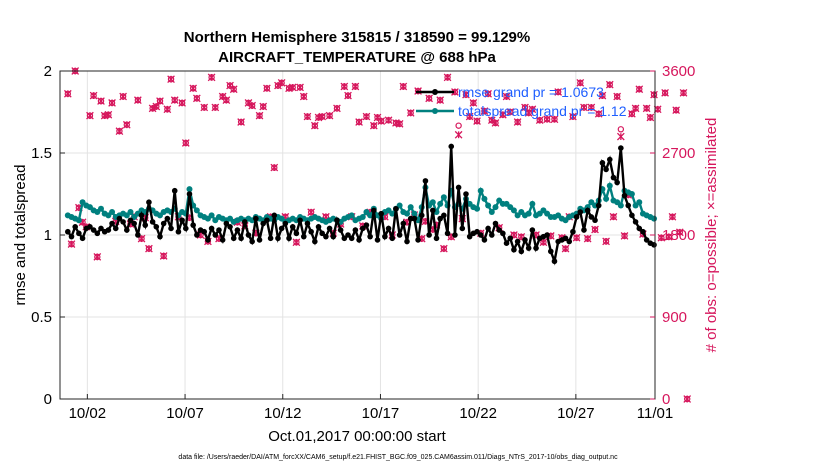 The image size is (830, 470). What do you see at coordinates (621, 129) in the screenshot?
I see `obs-possible-marker` at bounding box center [621, 129].